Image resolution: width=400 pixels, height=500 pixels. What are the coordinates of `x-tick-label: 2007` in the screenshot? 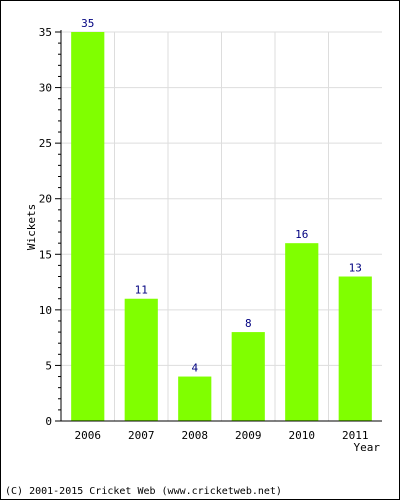 It's located at (141, 435).